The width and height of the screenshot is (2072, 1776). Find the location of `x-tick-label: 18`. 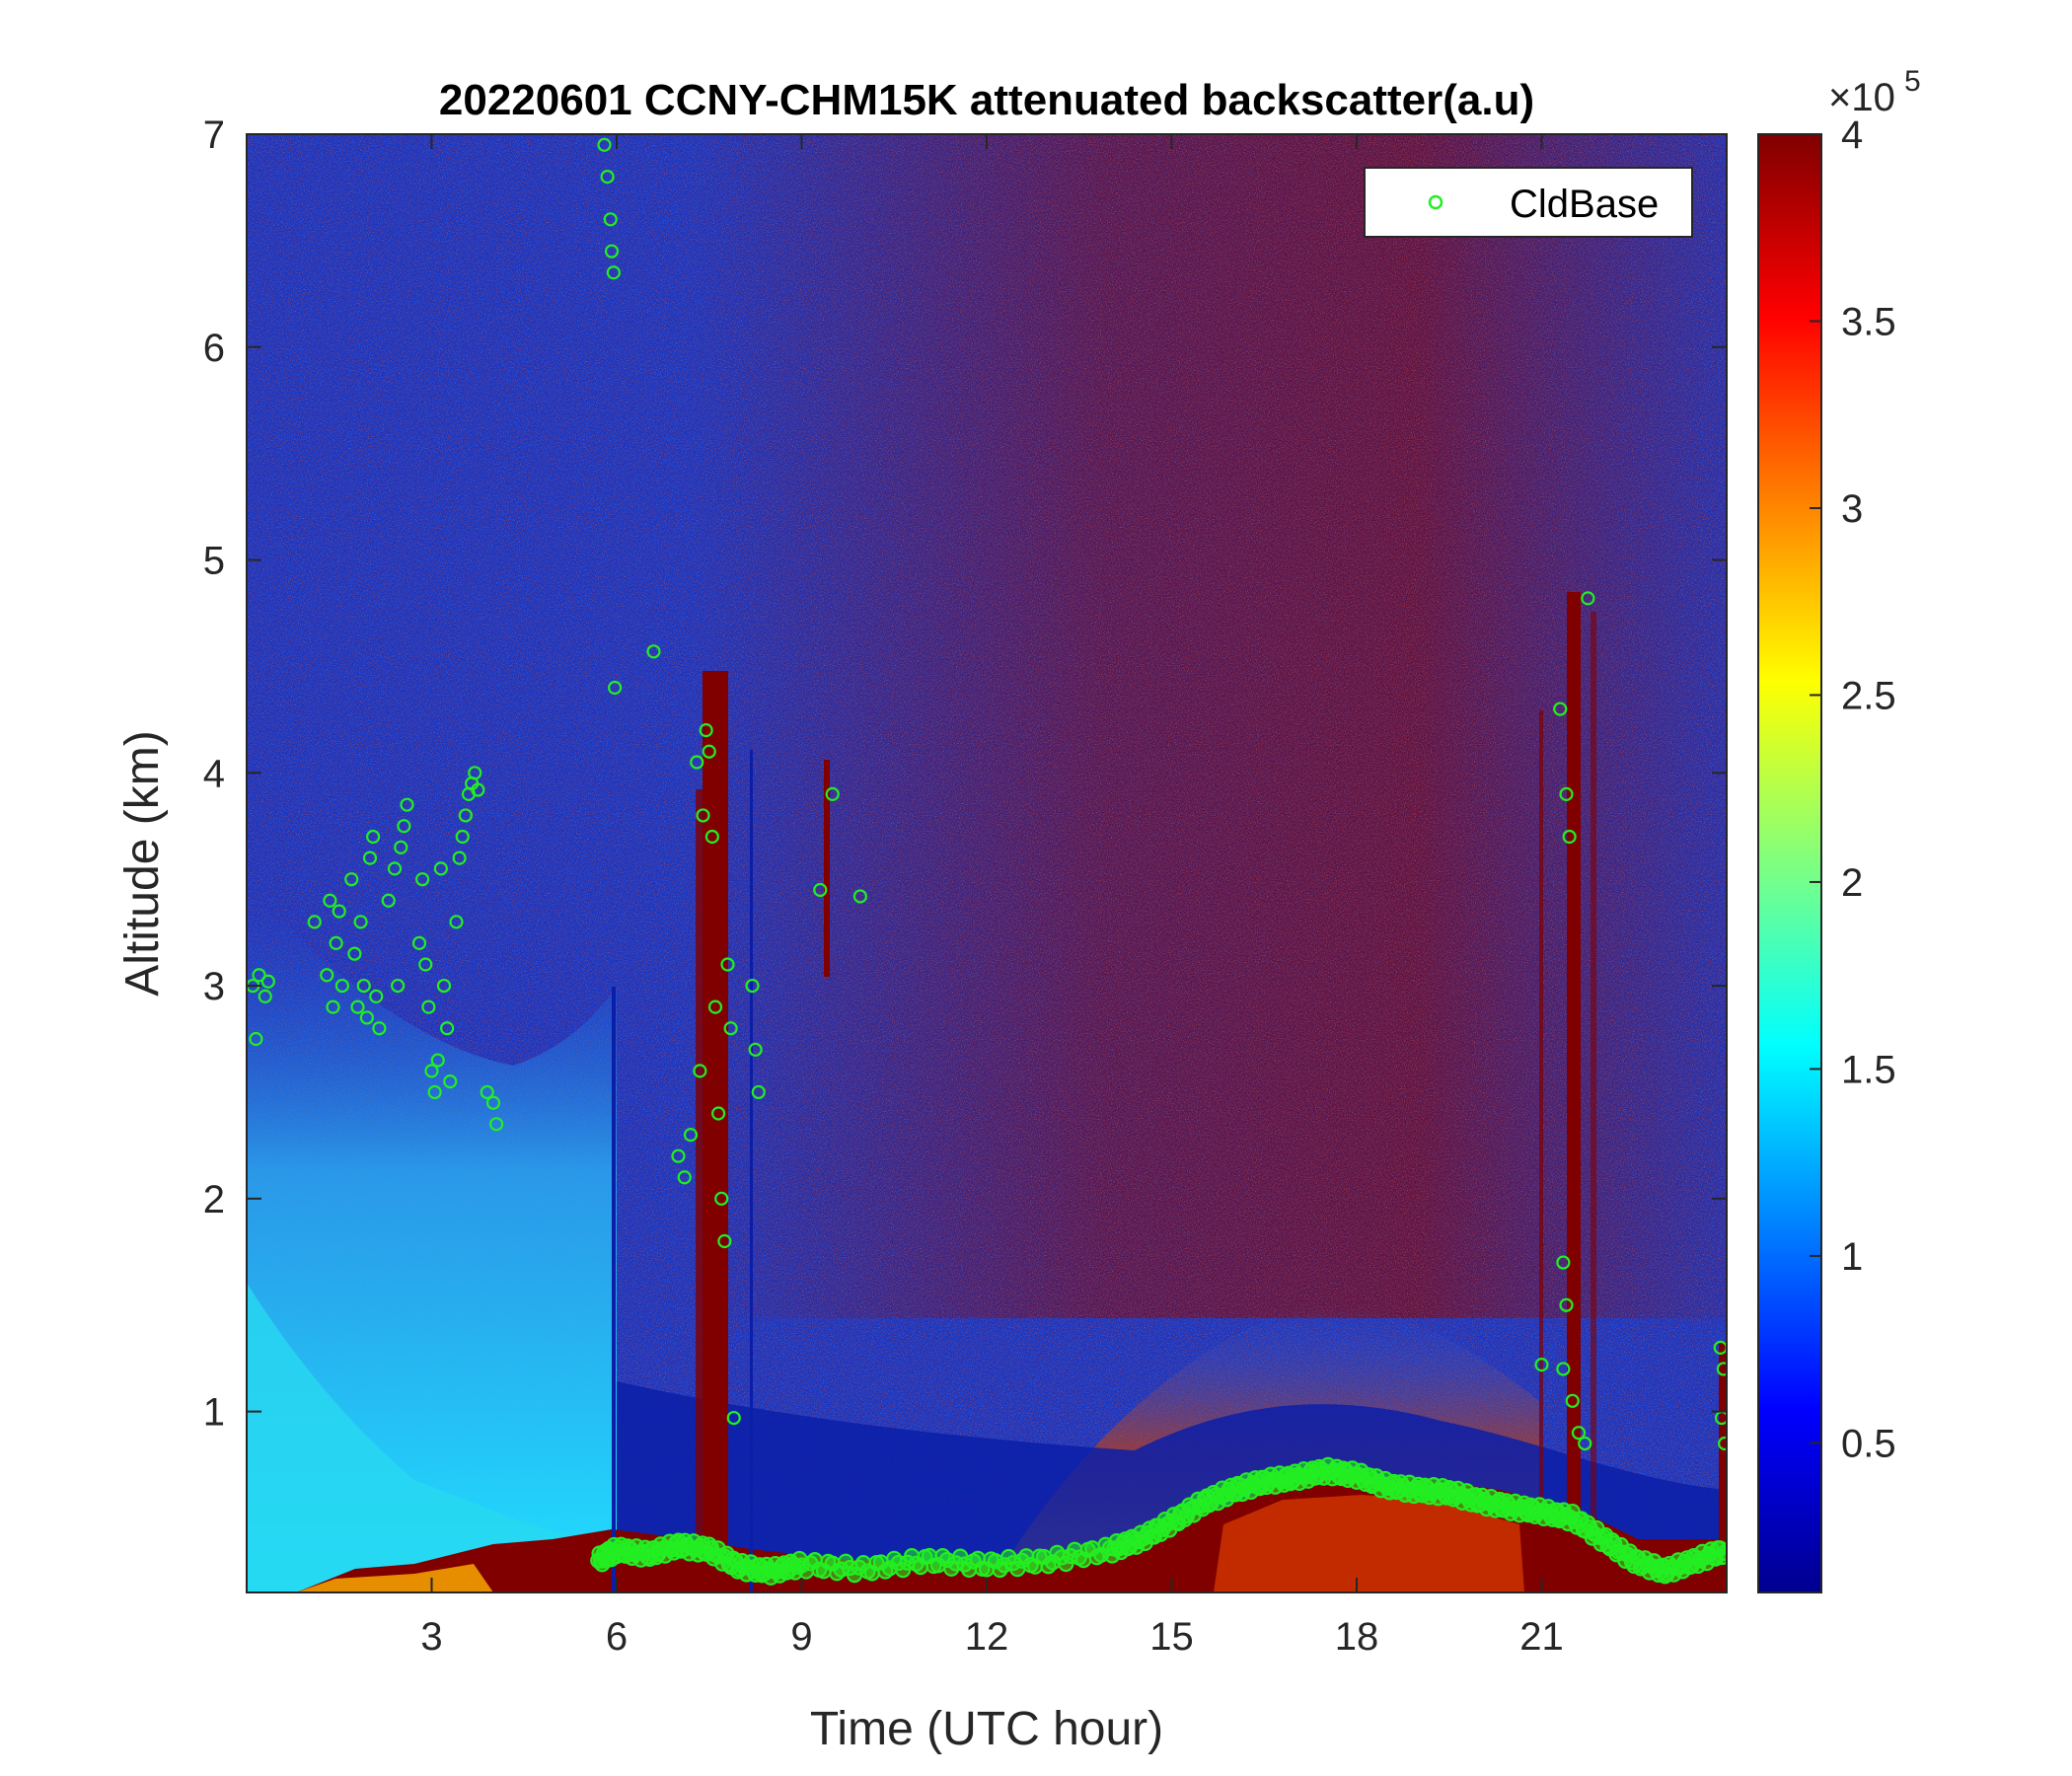

x-tick-label: 18 is located at coordinates (1357, 1637).